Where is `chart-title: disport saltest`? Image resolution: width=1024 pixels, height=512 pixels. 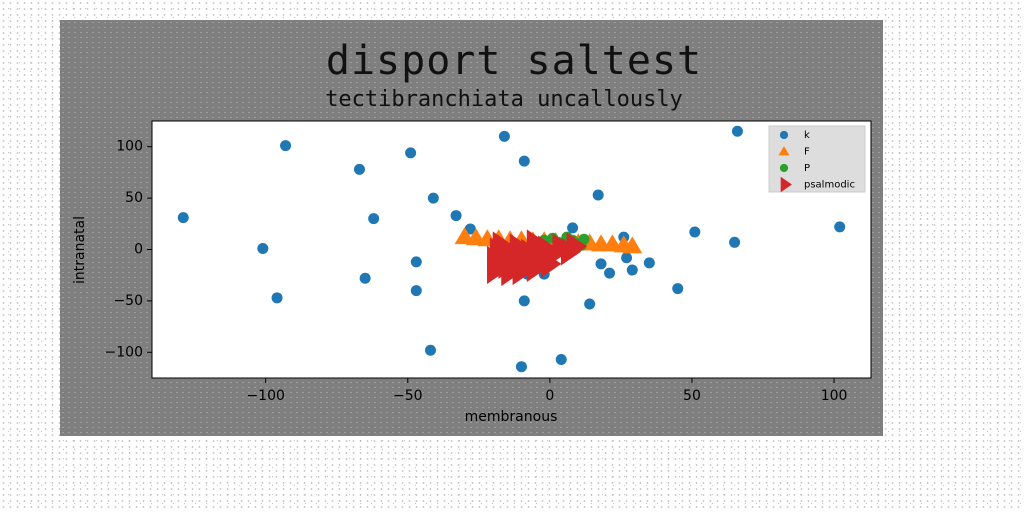
chart-title: disport saltest is located at coordinates (514, 61).